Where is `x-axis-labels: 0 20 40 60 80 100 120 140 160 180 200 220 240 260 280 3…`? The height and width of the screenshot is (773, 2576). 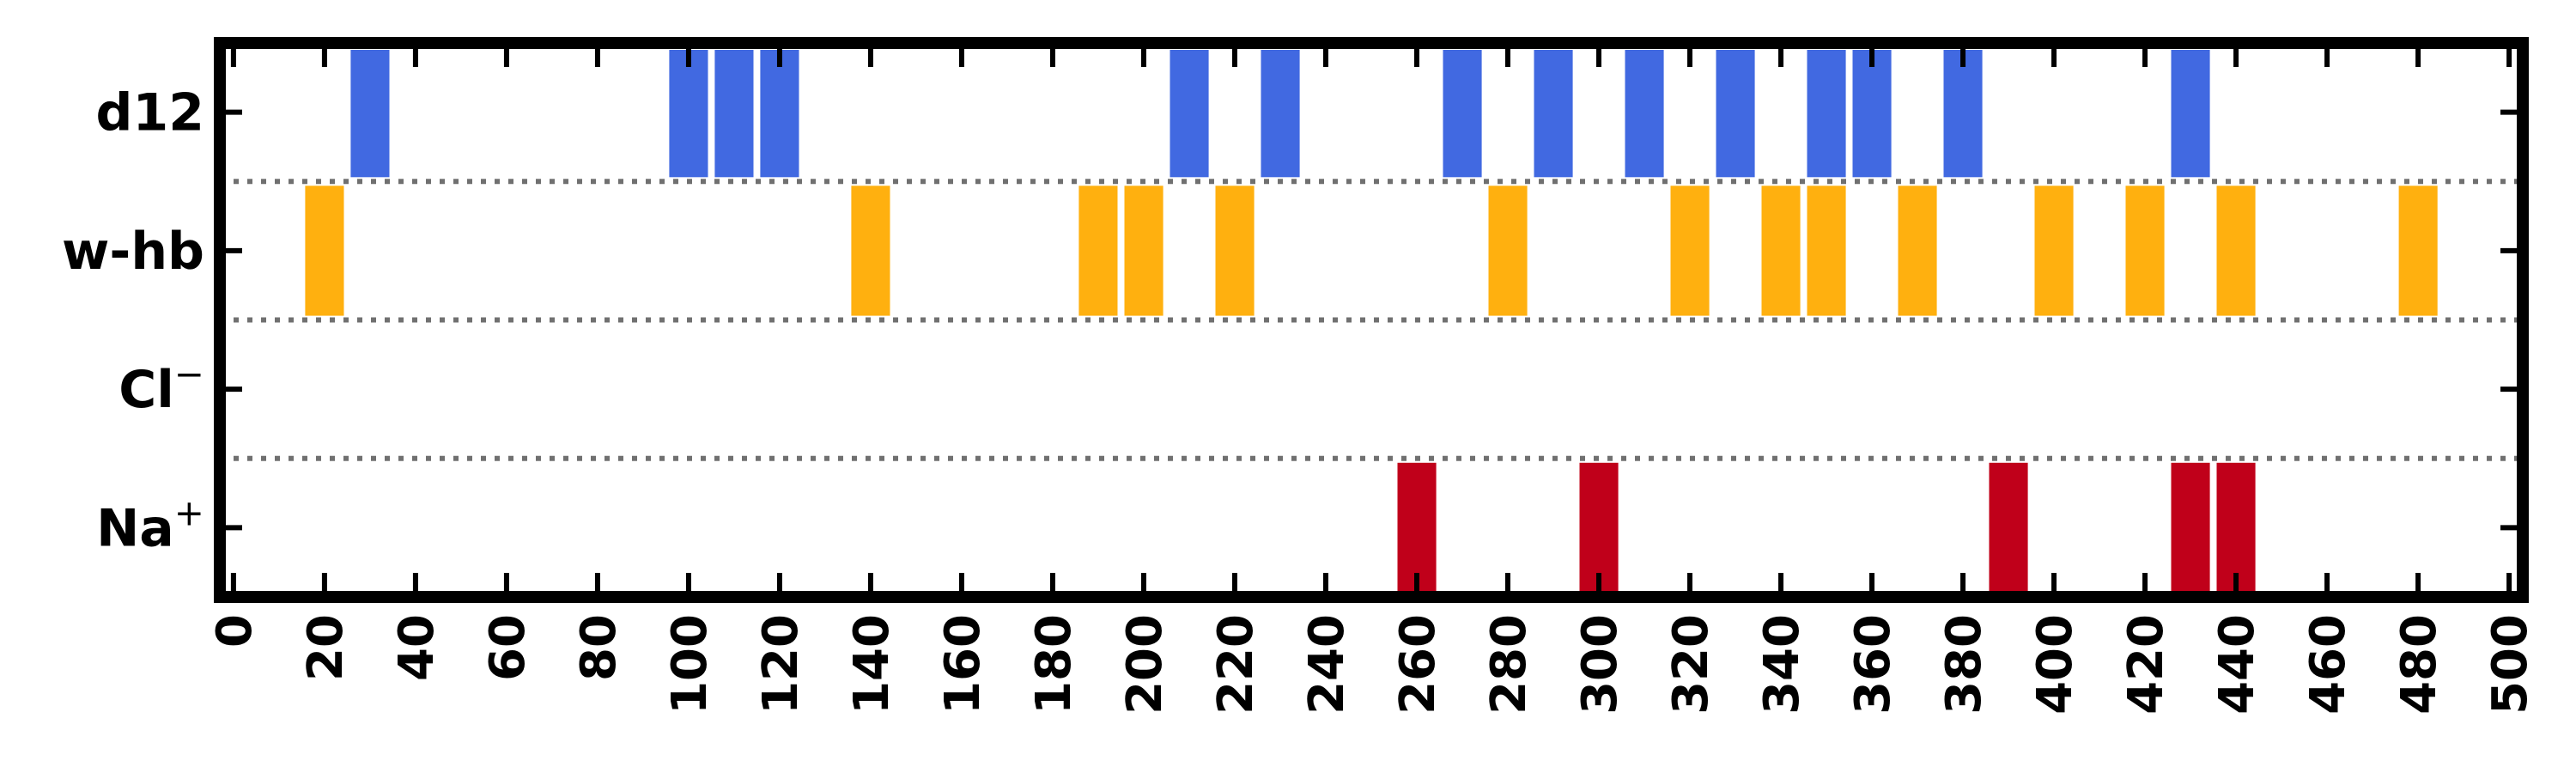 x-axis-labels: 0 20 40 60 80 100 120 140 160 180 200 220 240 260 280 3… is located at coordinates (1372, 664).